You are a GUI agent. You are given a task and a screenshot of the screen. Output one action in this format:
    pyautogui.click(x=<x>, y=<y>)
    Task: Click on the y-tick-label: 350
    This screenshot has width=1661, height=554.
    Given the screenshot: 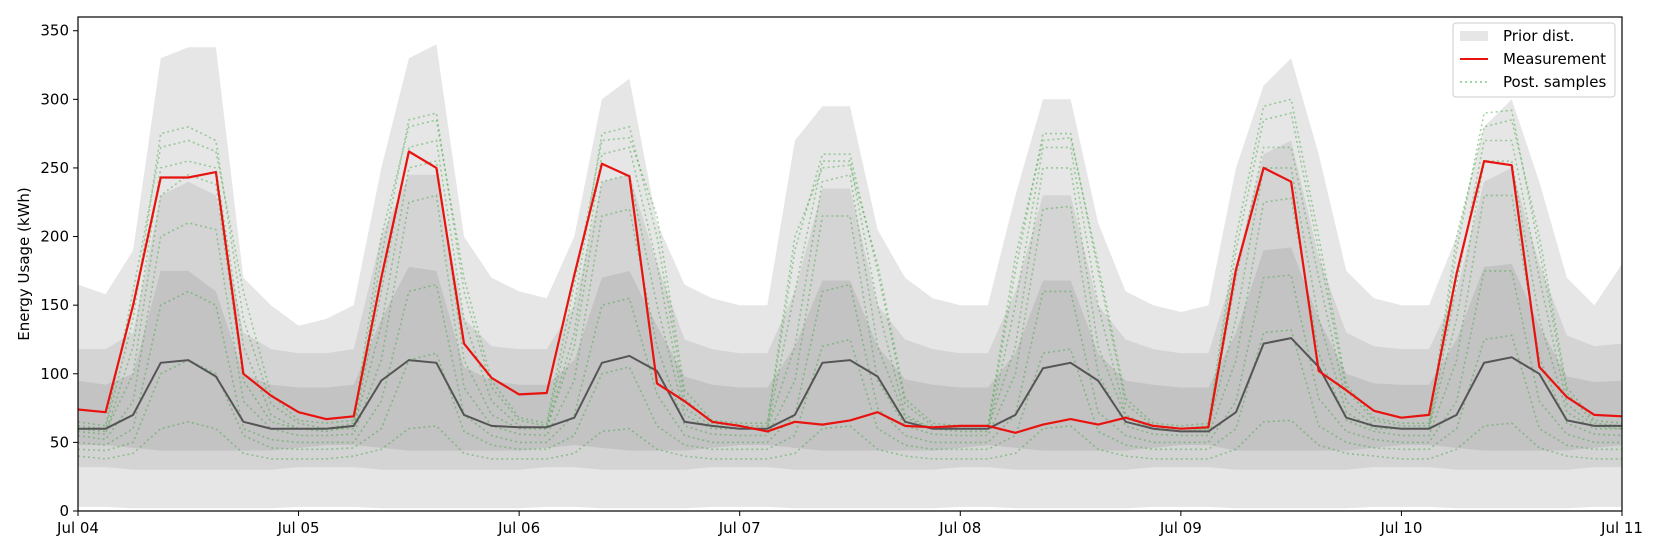 What is the action you would take?
    pyautogui.click(x=54, y=31)
    